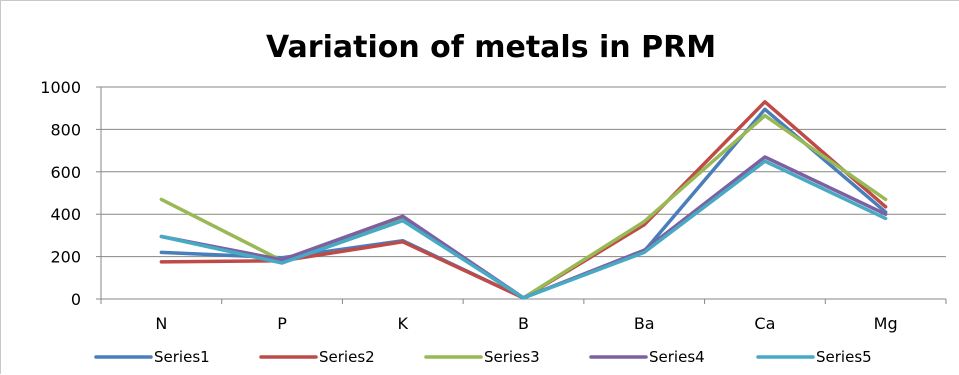  I want to click on x-axis-tick-labels: N P K B Ba Ca Mg, so click(526, 323).